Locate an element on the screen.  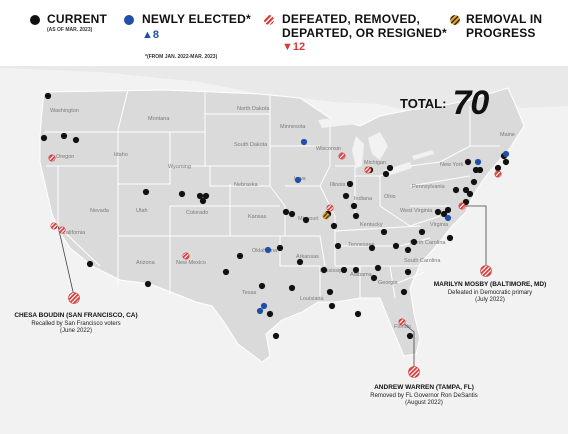
state-label: Montana is located at coordinates (159, 119).